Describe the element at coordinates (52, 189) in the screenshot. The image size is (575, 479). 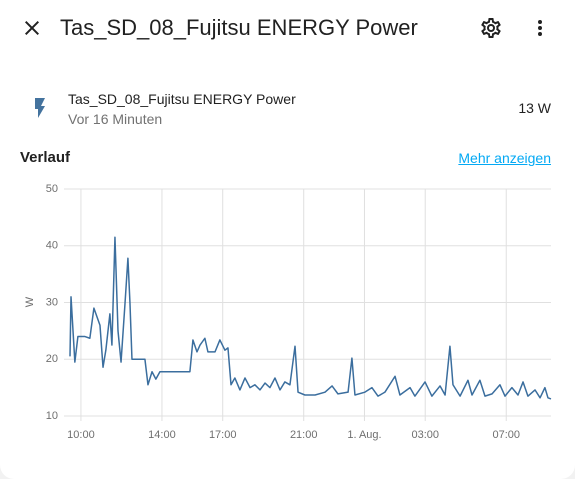
I see `y-tick-label: 50` at that location.